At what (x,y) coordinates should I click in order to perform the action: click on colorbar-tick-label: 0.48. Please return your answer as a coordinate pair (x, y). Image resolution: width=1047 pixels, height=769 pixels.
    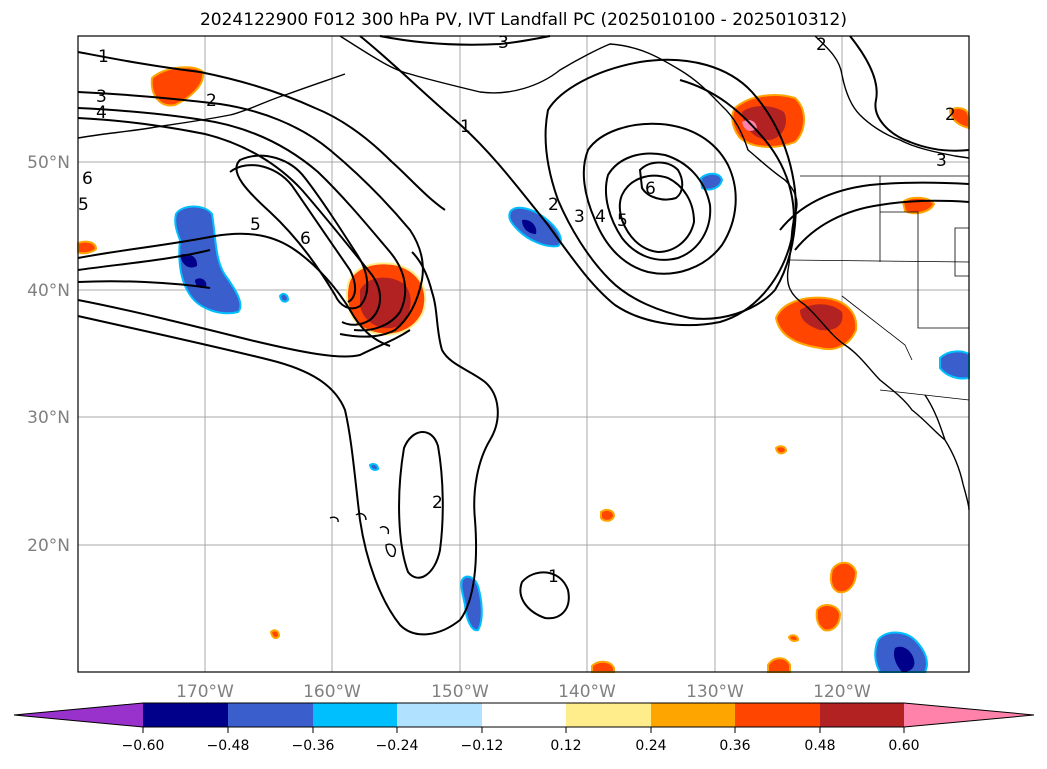
    Looking at the image, I should click on (819, 746).